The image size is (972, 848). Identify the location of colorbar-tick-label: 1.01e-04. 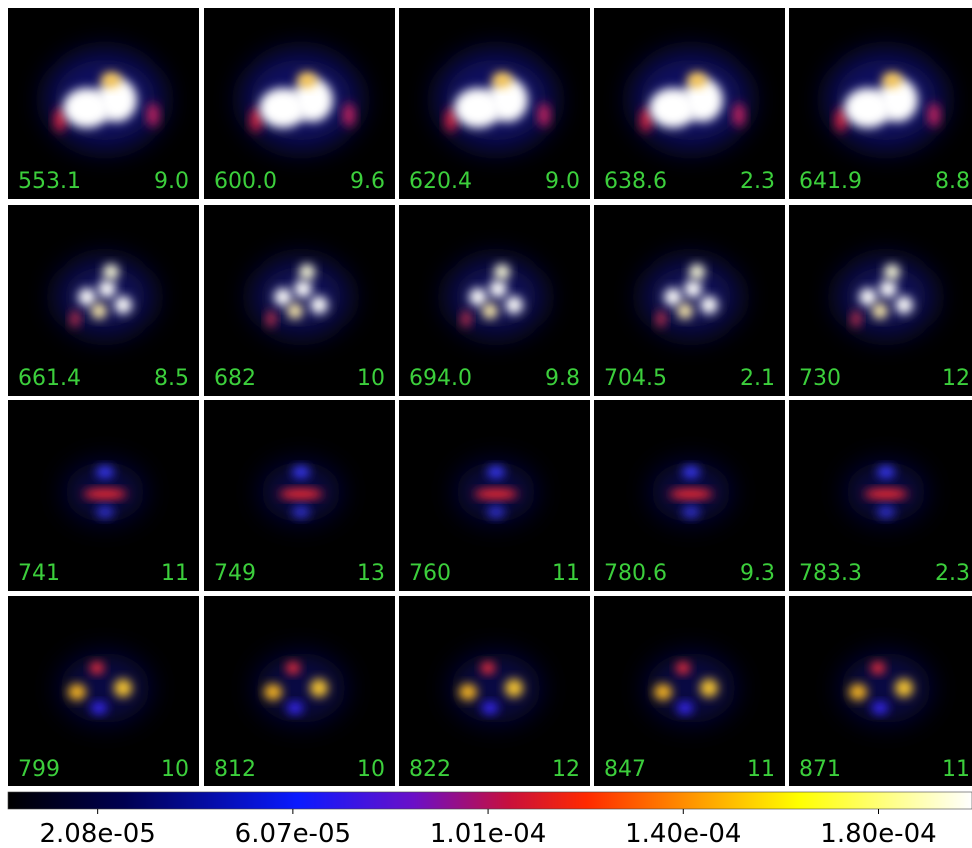
(488, 833).